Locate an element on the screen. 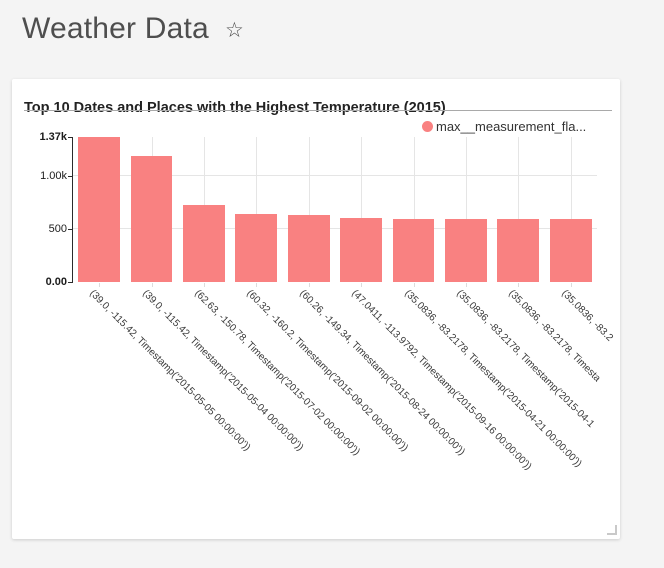  favorite-star-icon: ☆ is located at coordinates (234, 30).